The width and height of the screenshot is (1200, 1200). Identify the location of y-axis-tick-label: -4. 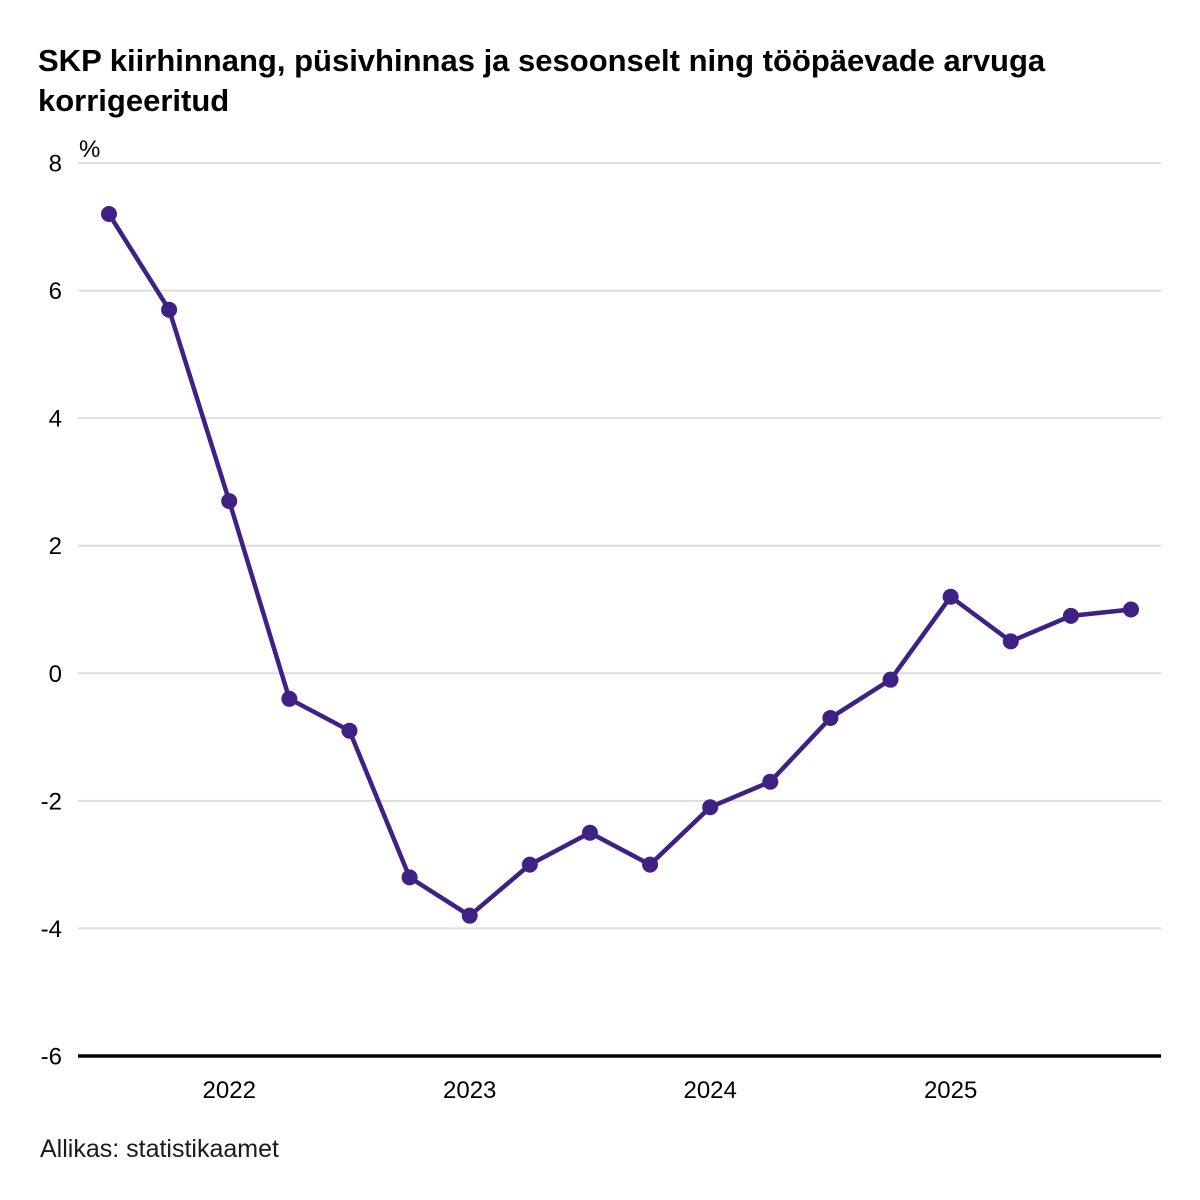
(51, 929).